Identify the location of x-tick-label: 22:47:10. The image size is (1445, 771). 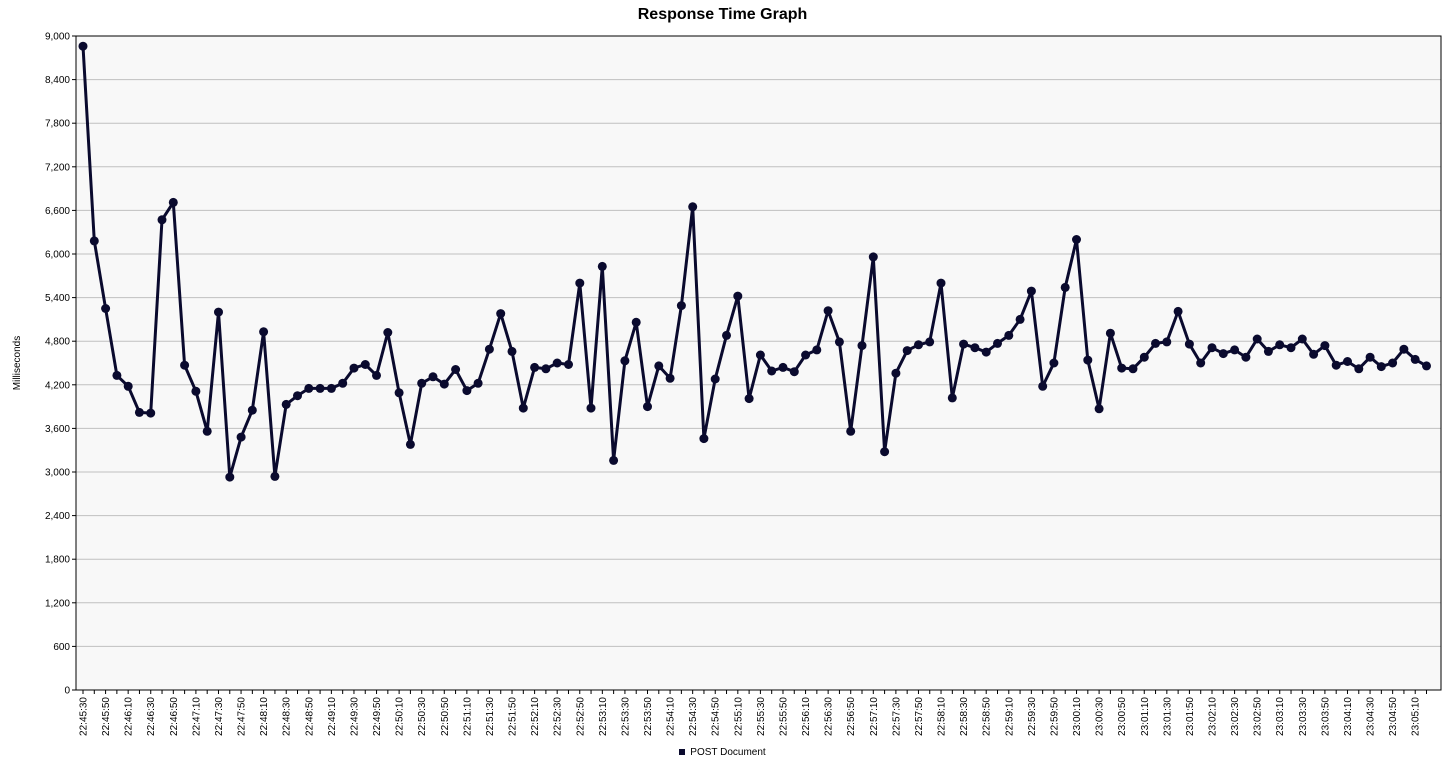
(196, 716).